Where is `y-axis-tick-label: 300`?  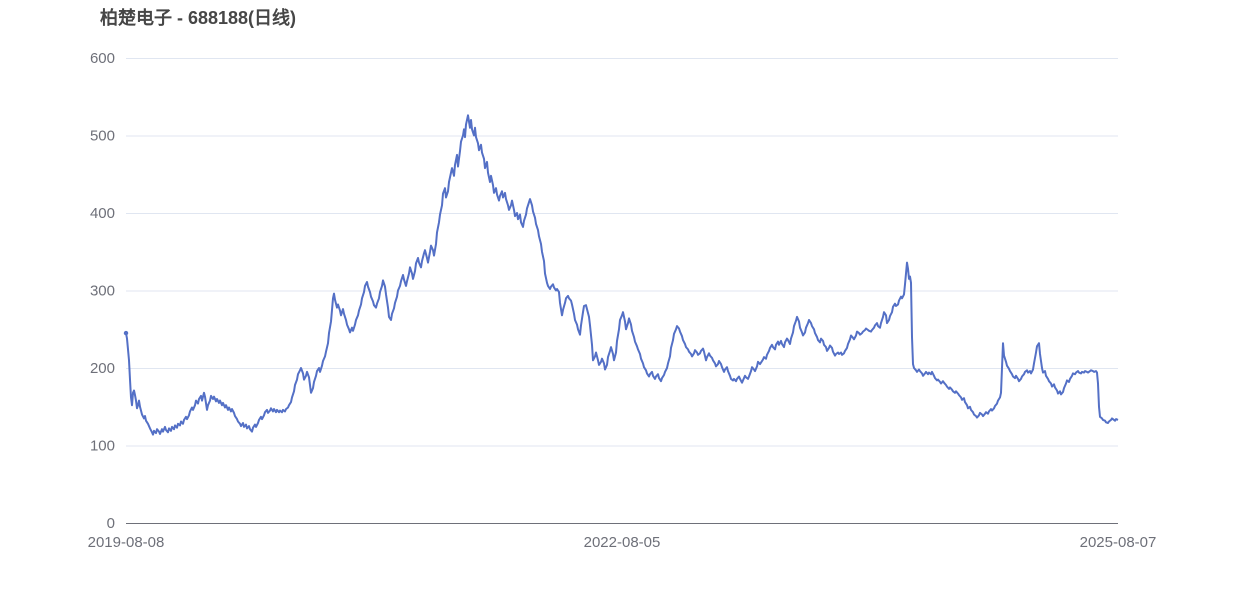
y-axis-tick-label: 300 is located at coordinates (102, 291).